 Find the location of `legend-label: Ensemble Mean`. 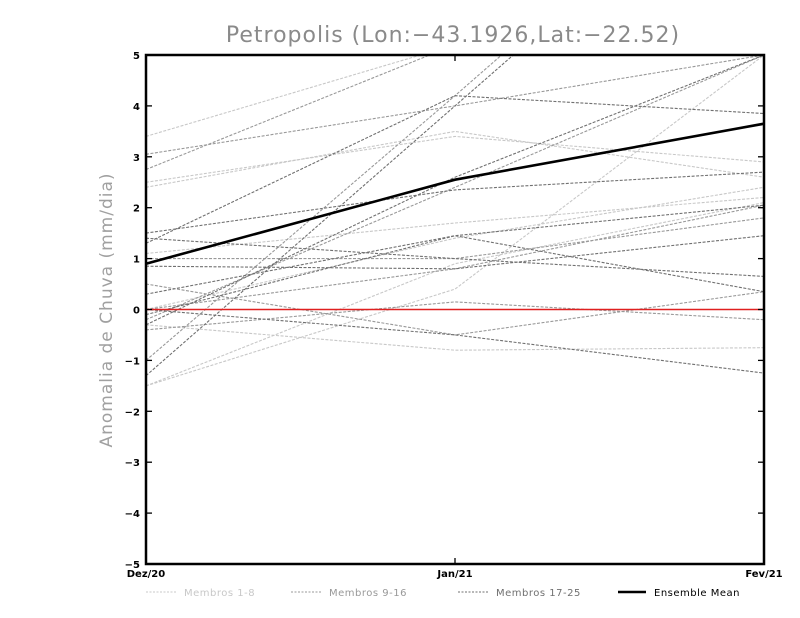

legend-label: Ensemble Mean is located at coordinates (697, 593).